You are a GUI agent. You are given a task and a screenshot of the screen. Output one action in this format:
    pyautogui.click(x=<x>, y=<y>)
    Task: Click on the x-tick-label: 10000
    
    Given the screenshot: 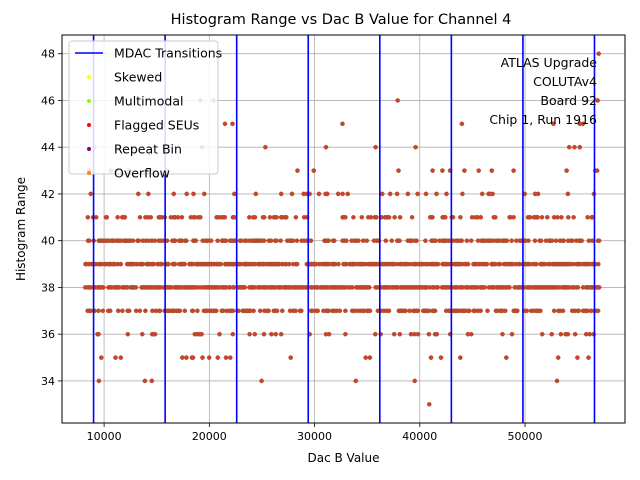 What is the action you would take?
    pyautogui.click(x=104, y=436)
    